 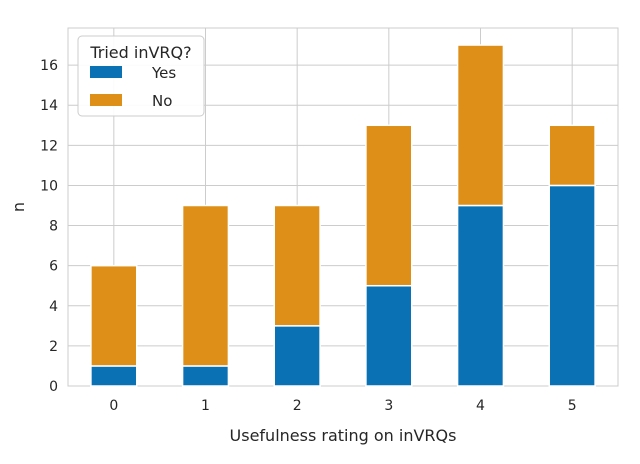 What do you see at coordinates (572, 406) in the screenshot?
I see `x-tick-label: 5` at bounding box center [572, 406].